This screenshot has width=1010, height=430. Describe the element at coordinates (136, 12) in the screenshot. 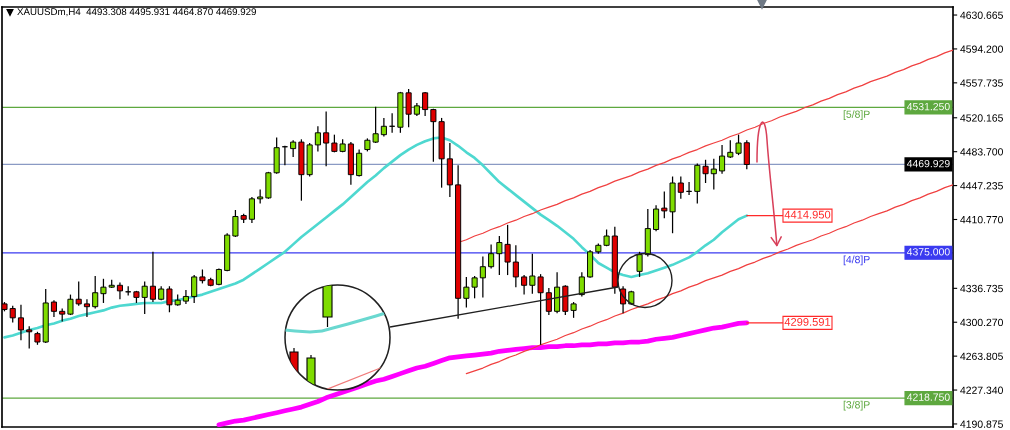

I see `chart-title: XAUUSDm,H4 4493.308 4495.931 4464.870 4469.929` at that location.